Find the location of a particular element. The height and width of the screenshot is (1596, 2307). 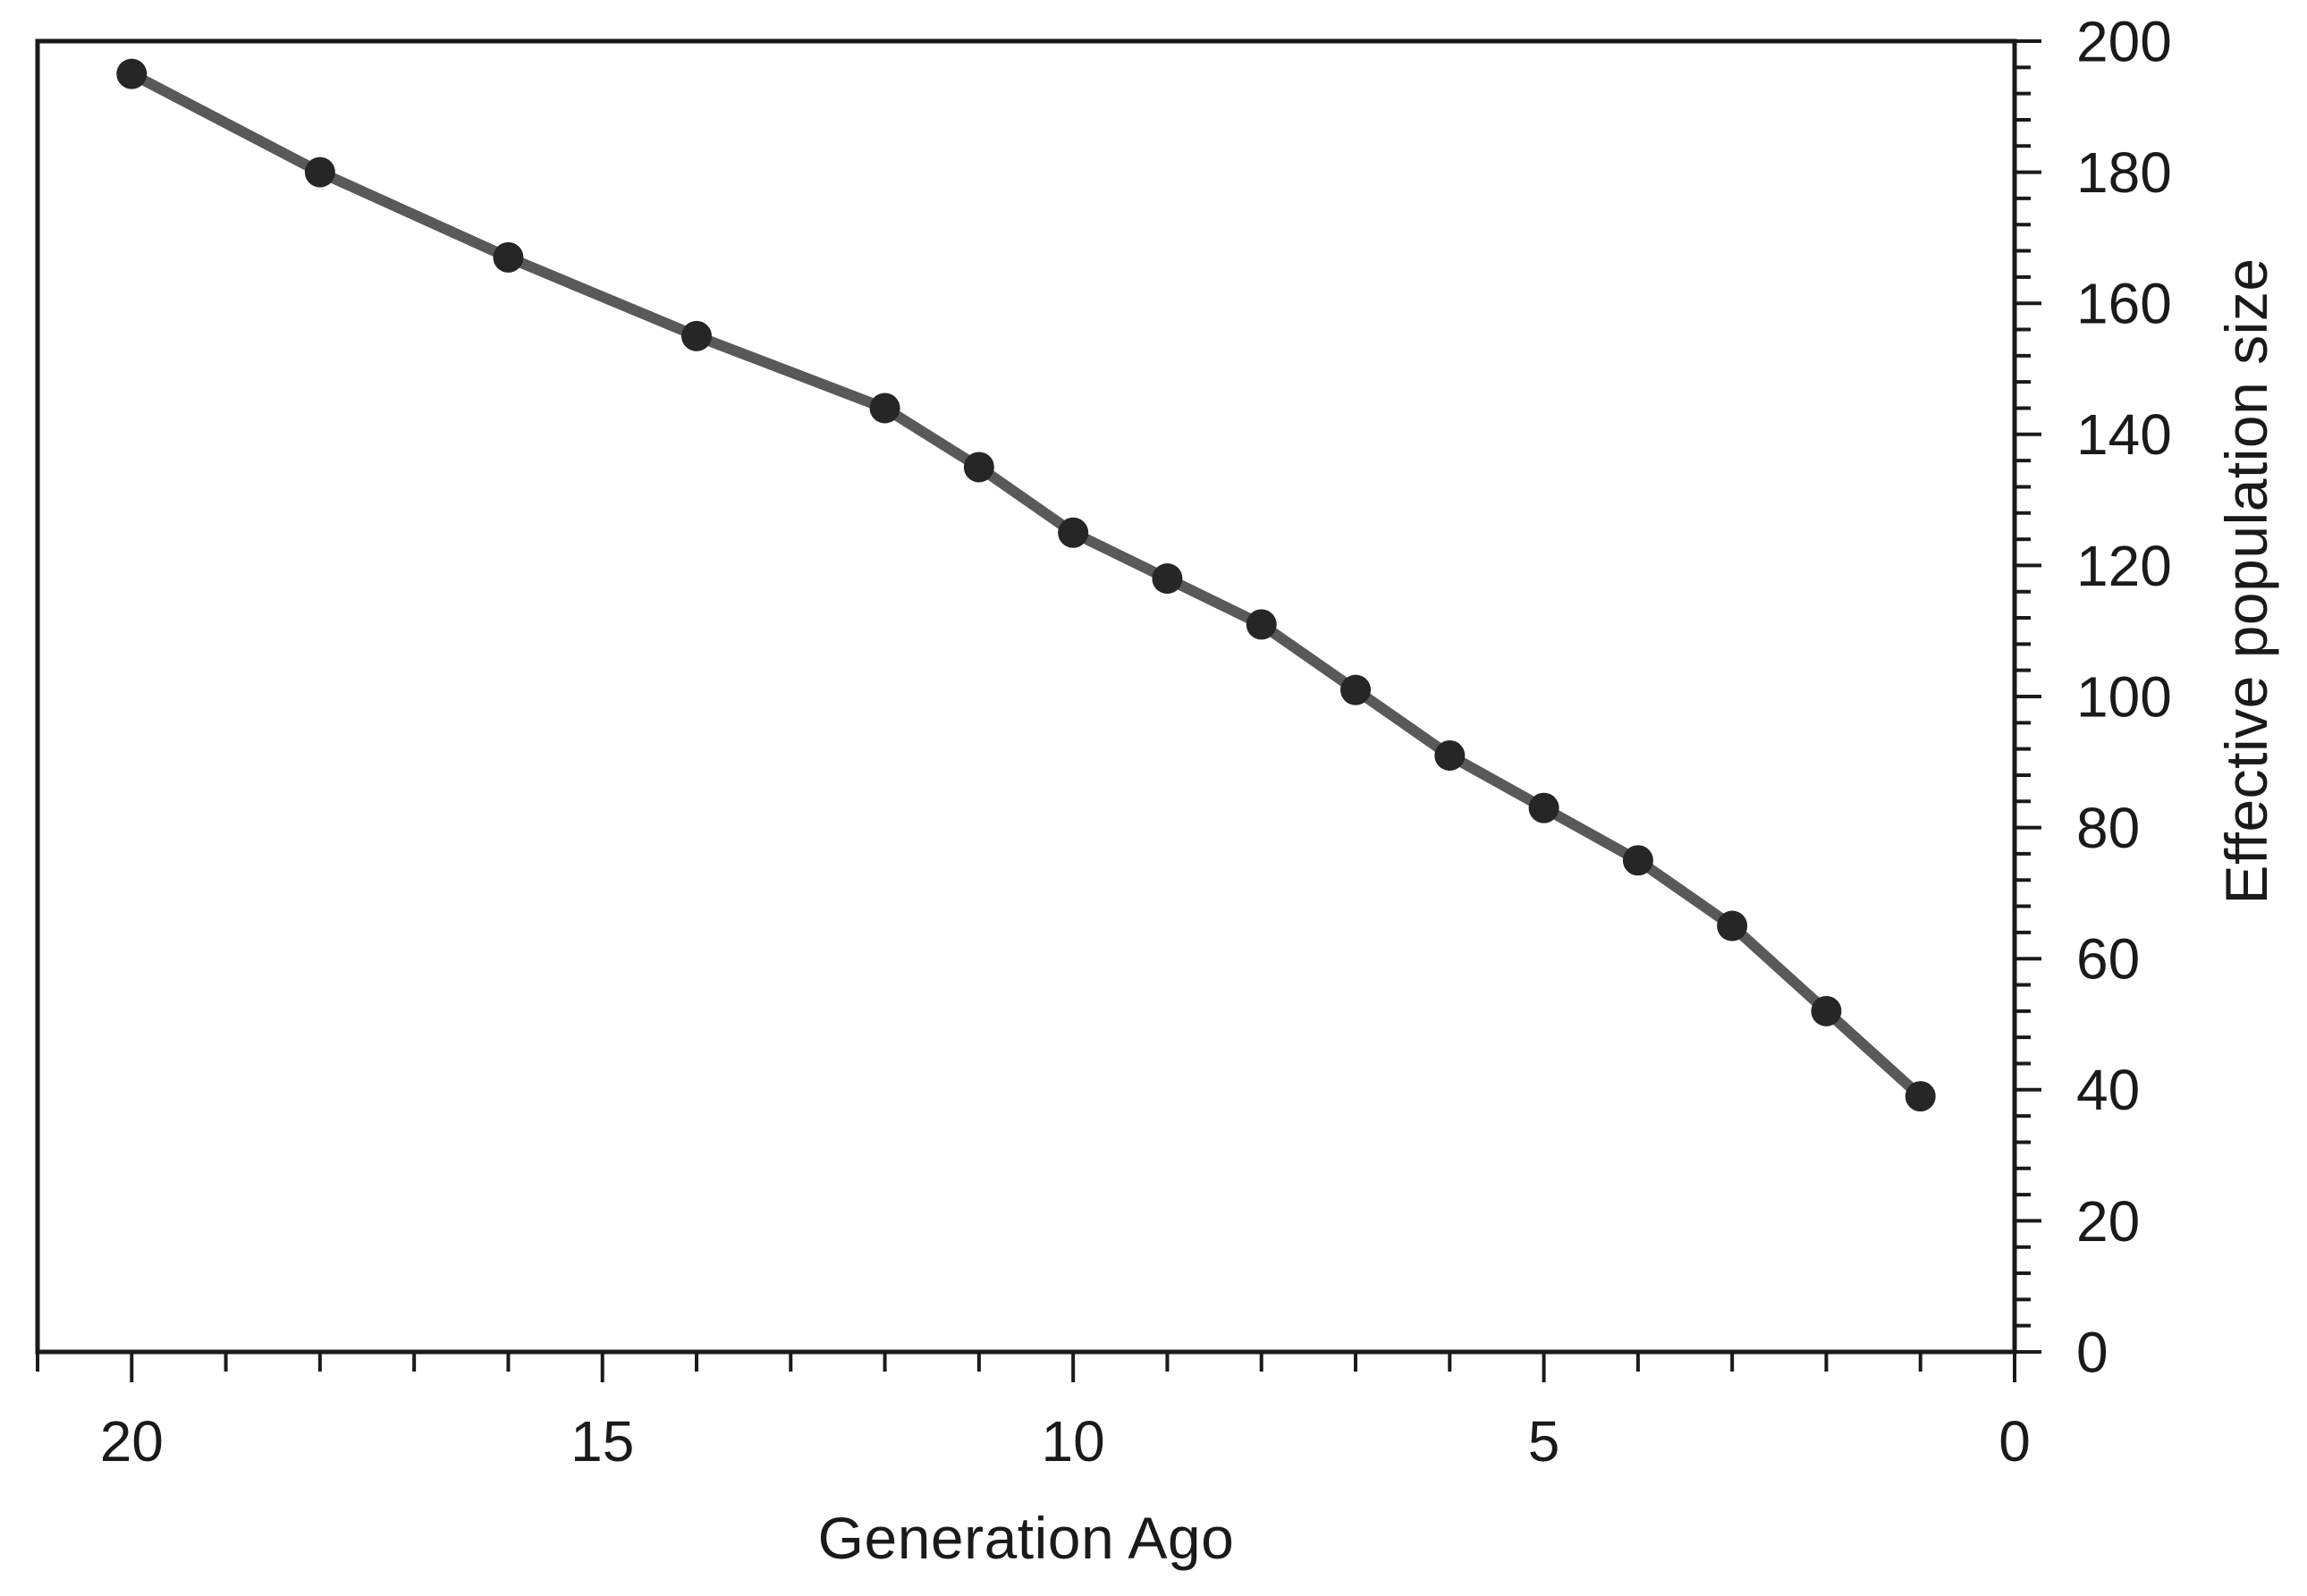

y-tick-label: 80 is located at coordinates (2108, 828).